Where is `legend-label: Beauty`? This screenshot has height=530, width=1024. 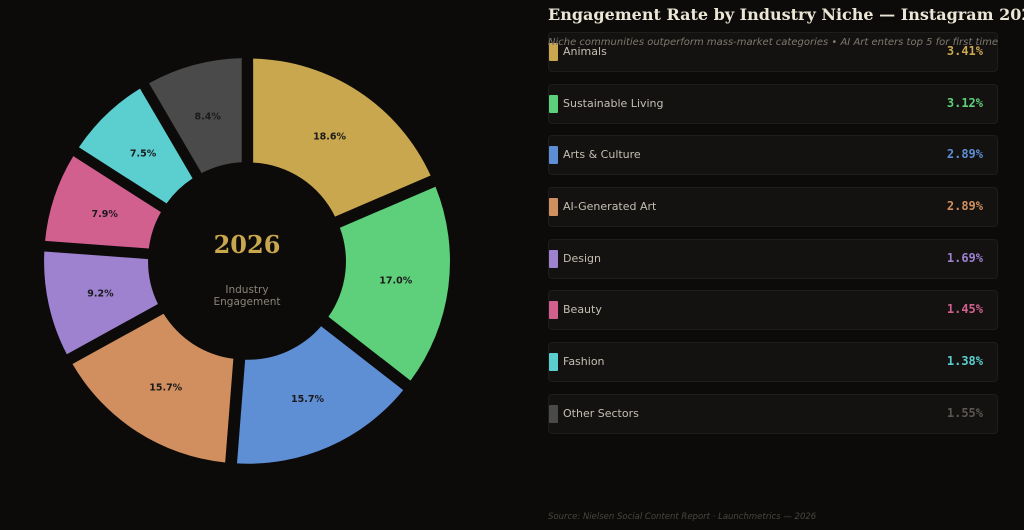 legend-label: Beauty is located at coordinates (582, 310).